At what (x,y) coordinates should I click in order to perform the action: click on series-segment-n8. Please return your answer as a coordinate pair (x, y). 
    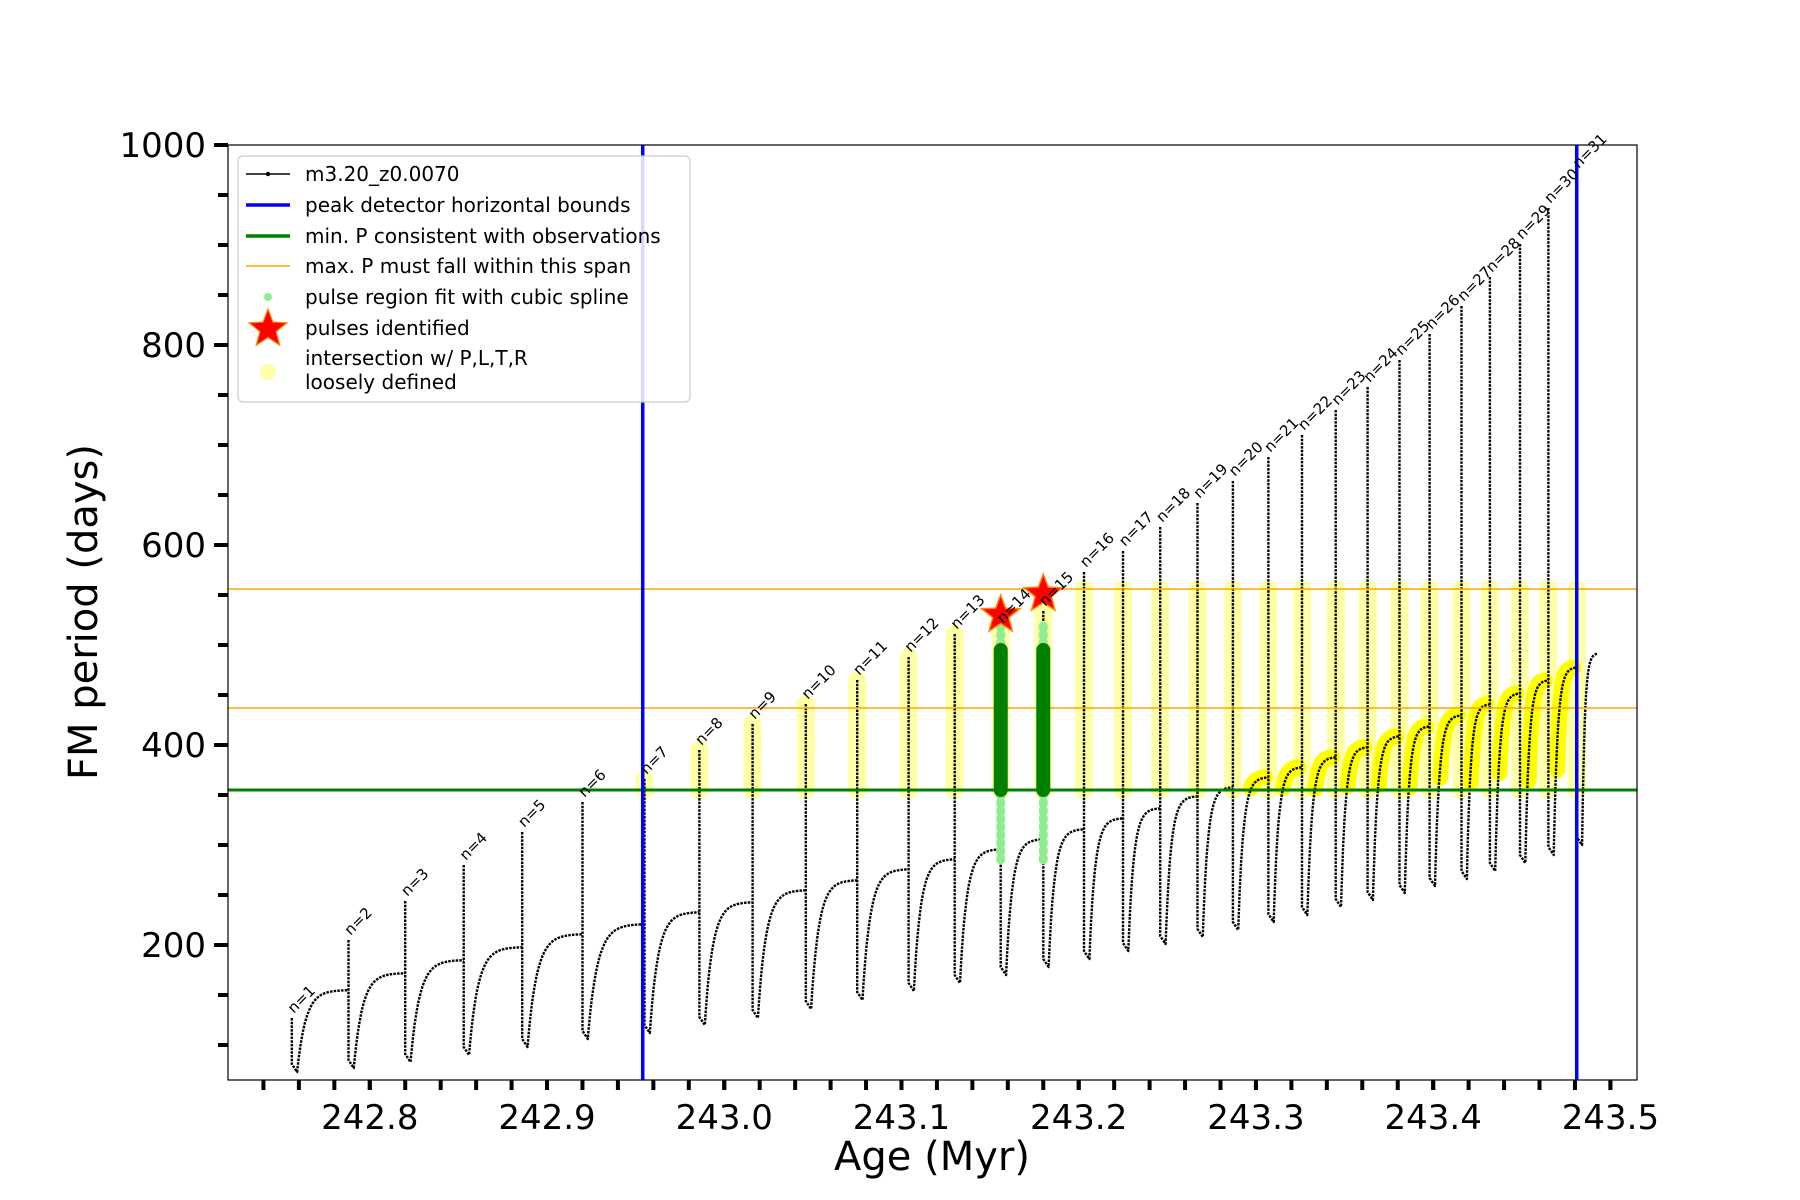
    Looking at the image, I should click on (725, 888).